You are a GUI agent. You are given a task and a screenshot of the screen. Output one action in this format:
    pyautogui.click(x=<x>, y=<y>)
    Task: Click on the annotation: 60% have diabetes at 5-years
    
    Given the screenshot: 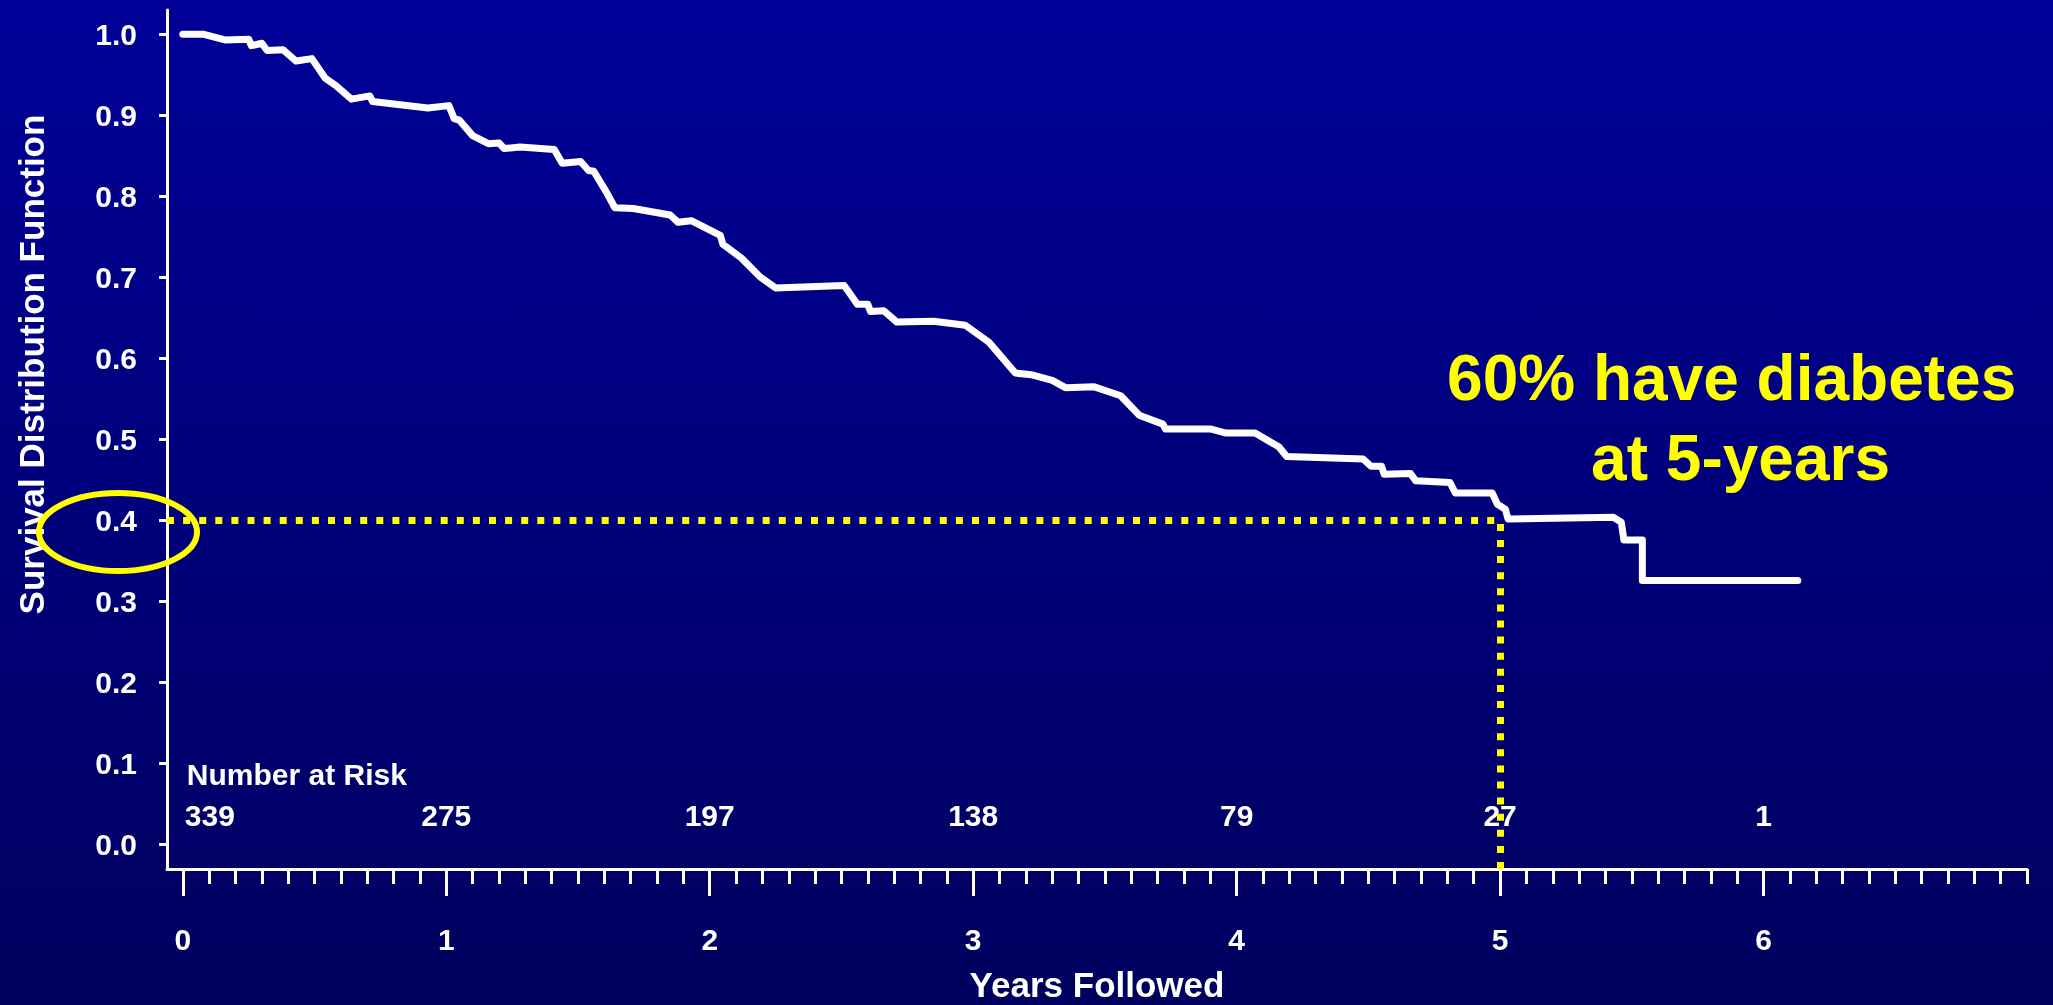 What is the action you would take?
    pyautogui.click(x=1741, y=418)
    